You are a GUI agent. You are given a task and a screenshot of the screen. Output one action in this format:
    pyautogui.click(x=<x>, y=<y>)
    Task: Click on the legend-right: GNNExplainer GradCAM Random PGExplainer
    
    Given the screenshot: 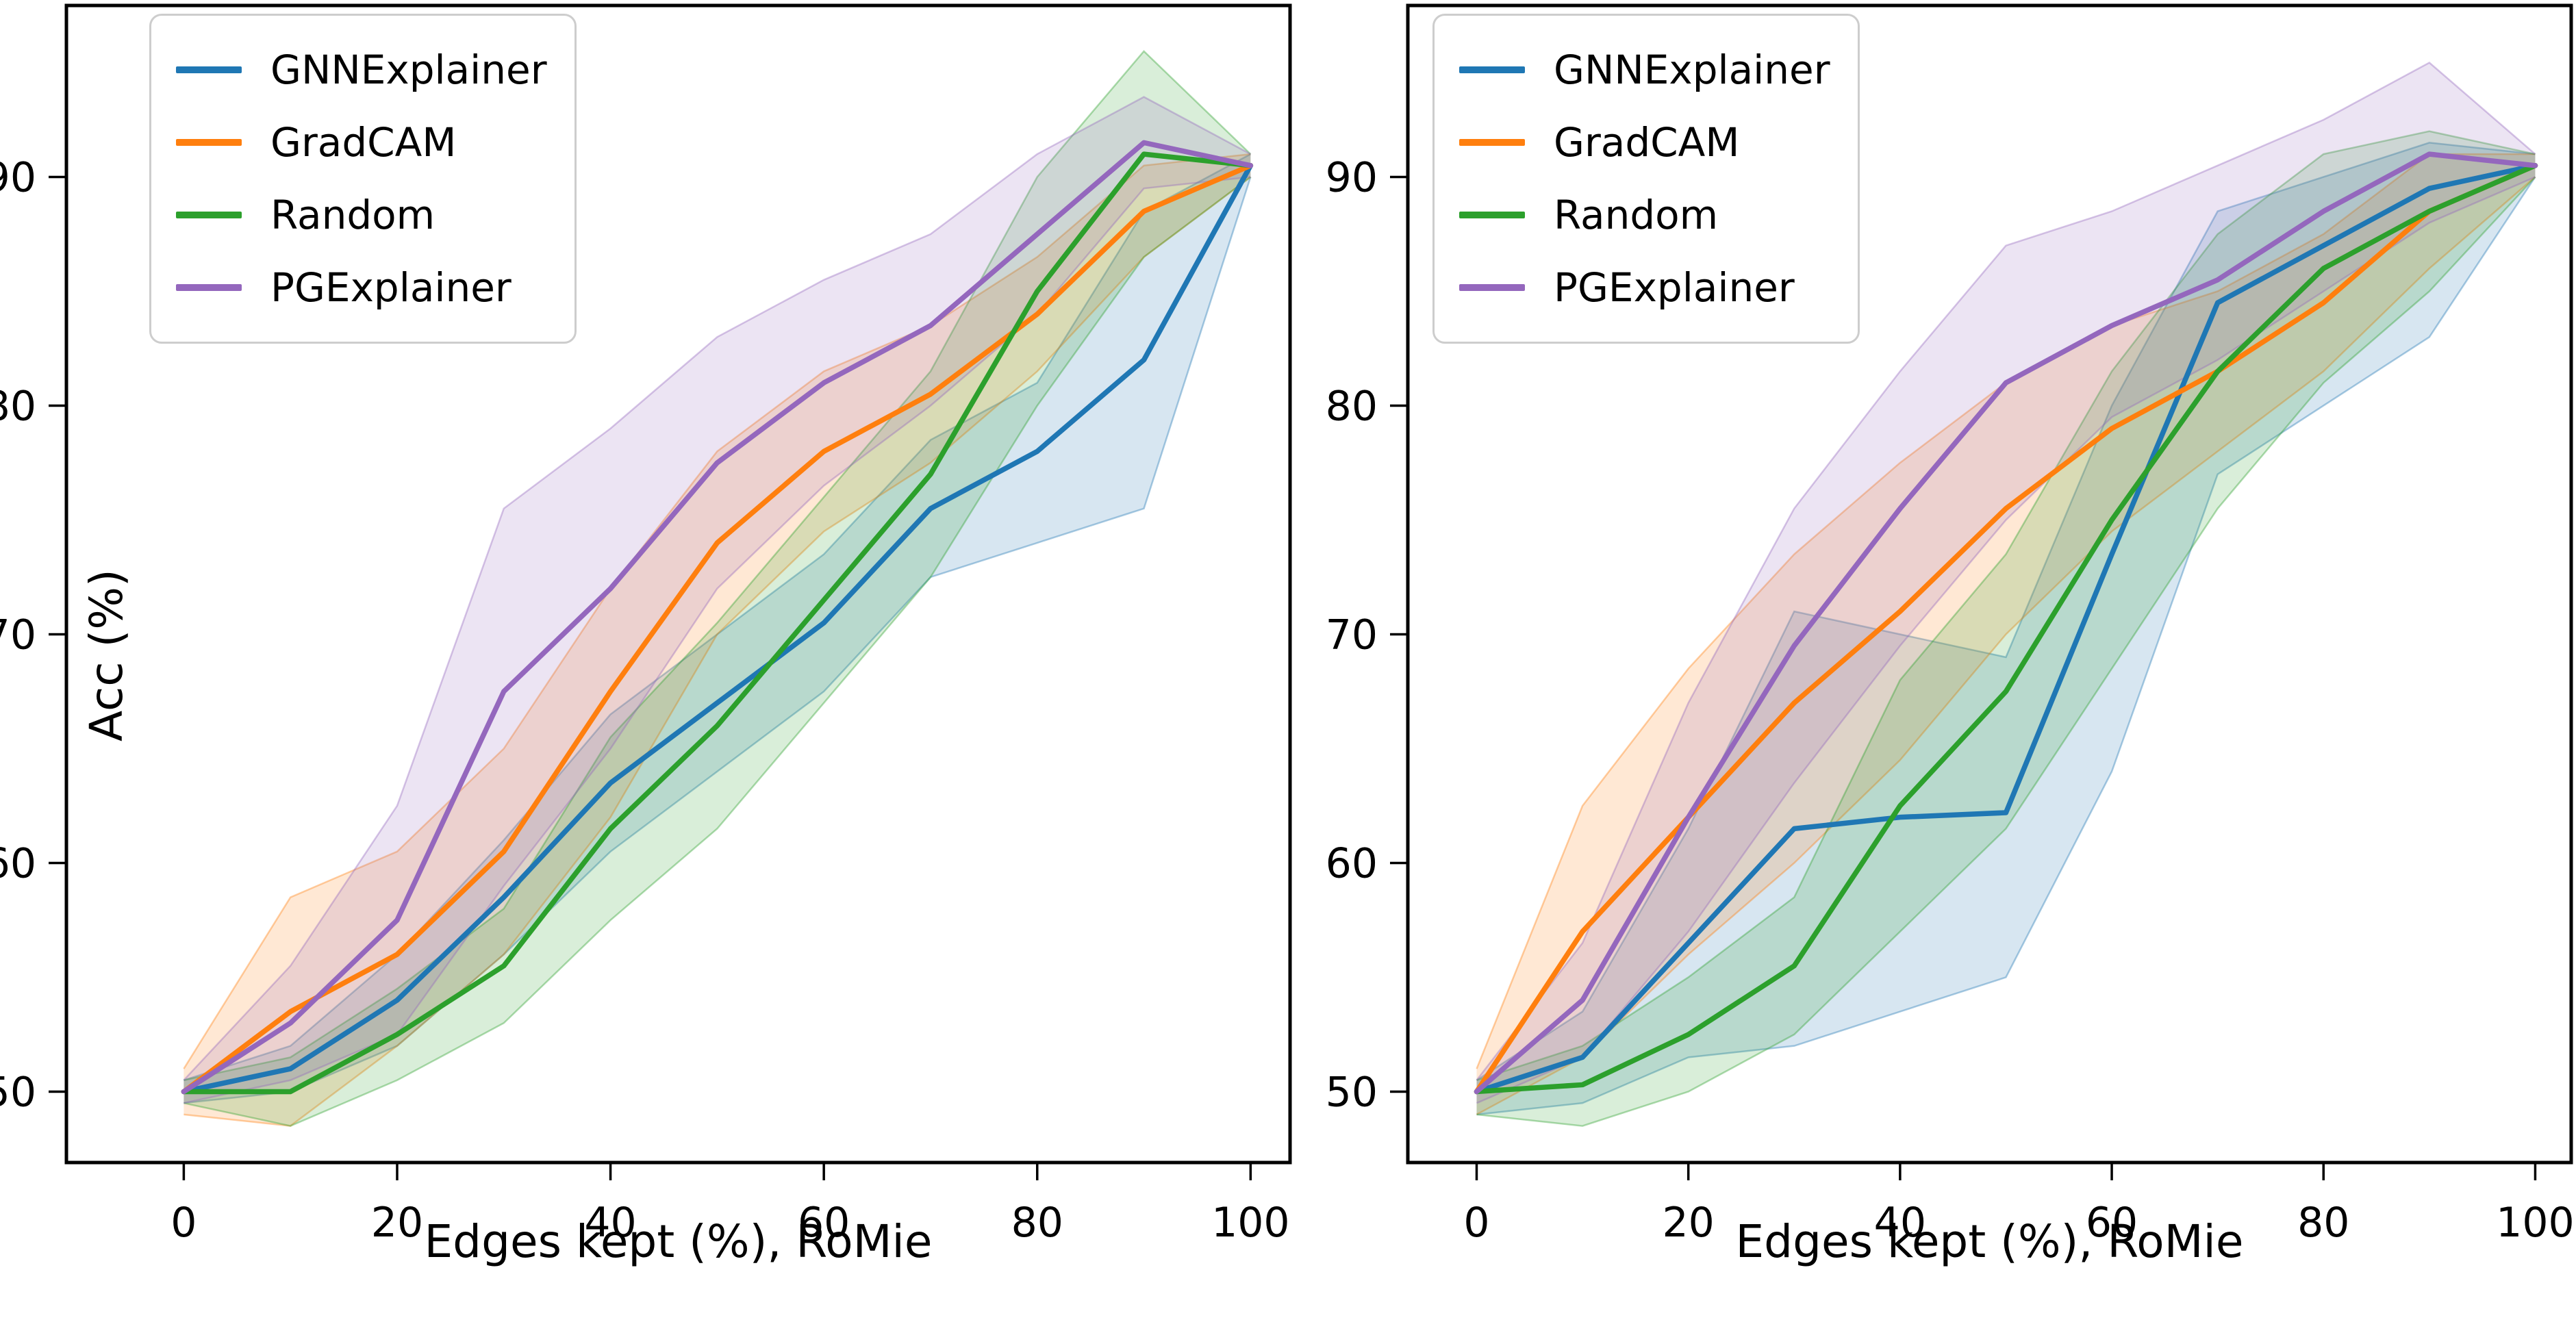 What is the action you would take?
    pyautogui.click(x=1646, y=179)
    